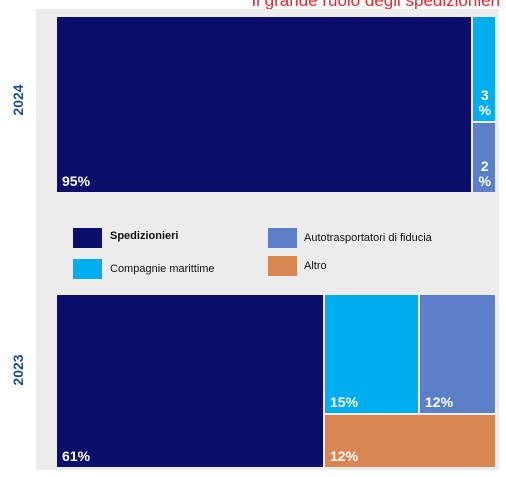 The height and width of the screenshot is (477, 506). Describe the element at coordinates (315, 266) in the screenshot. I see `legend-label-altro: Altro` at that location.